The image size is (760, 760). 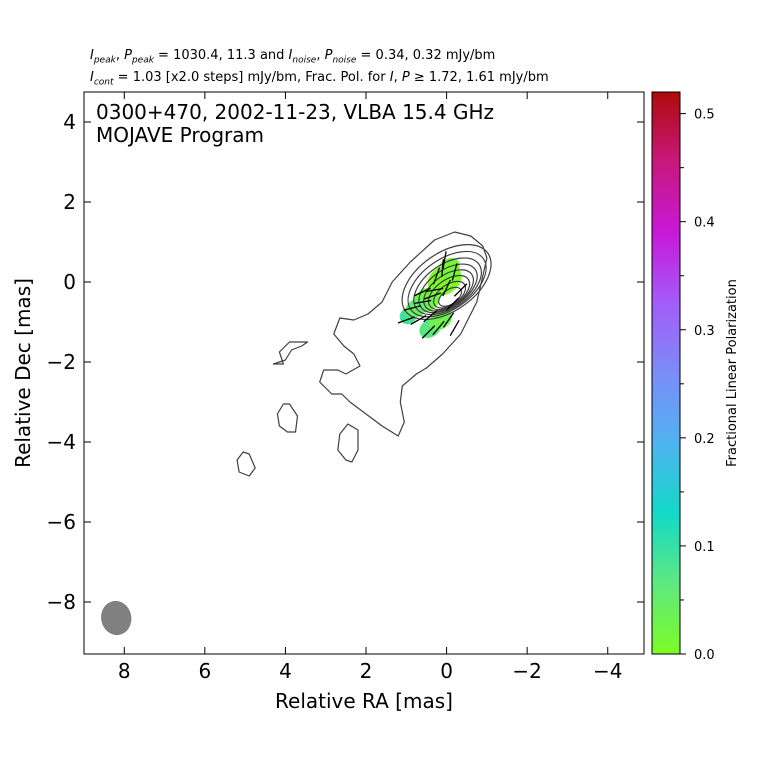 What do you see at coordinates (147, 77) in the screenshot?
I see `i-cont-value: 1.03` at bounding box center [147, 77].